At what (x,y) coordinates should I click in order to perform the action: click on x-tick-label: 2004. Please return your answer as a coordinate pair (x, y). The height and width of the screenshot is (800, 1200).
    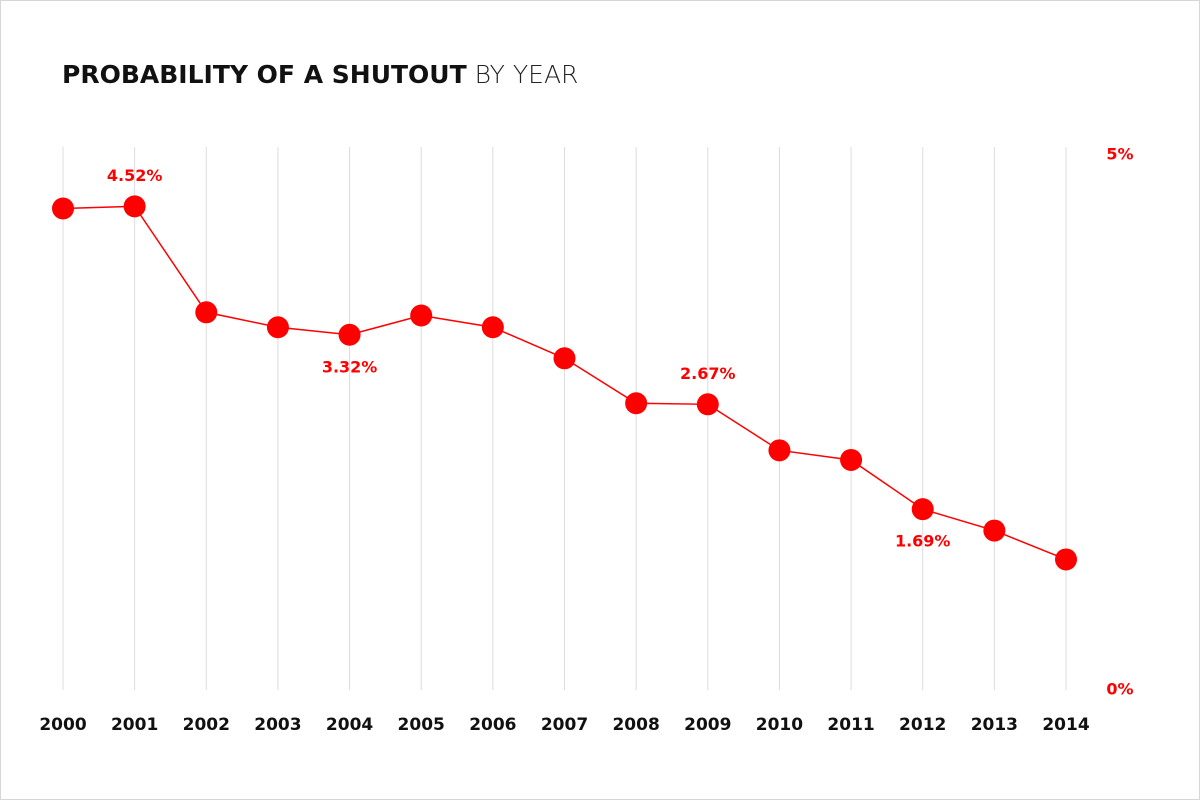
    Looking at the image, I should click on (349, 725).